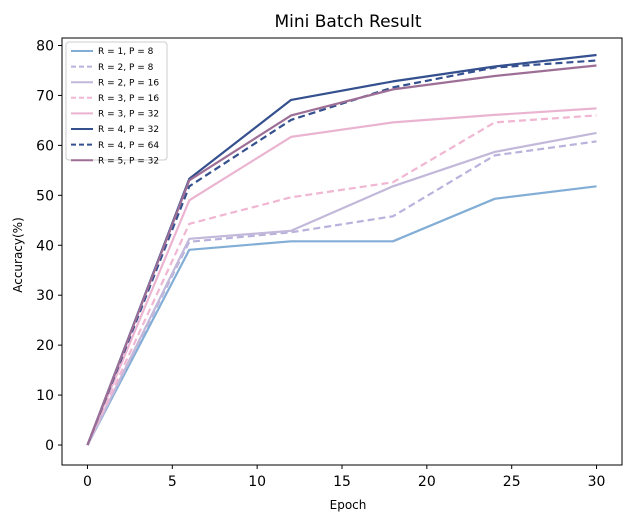 Image resolution: width=625 pixels, height=512 pixels. I want to click on y-tick-label: 60, so click(45, 146).